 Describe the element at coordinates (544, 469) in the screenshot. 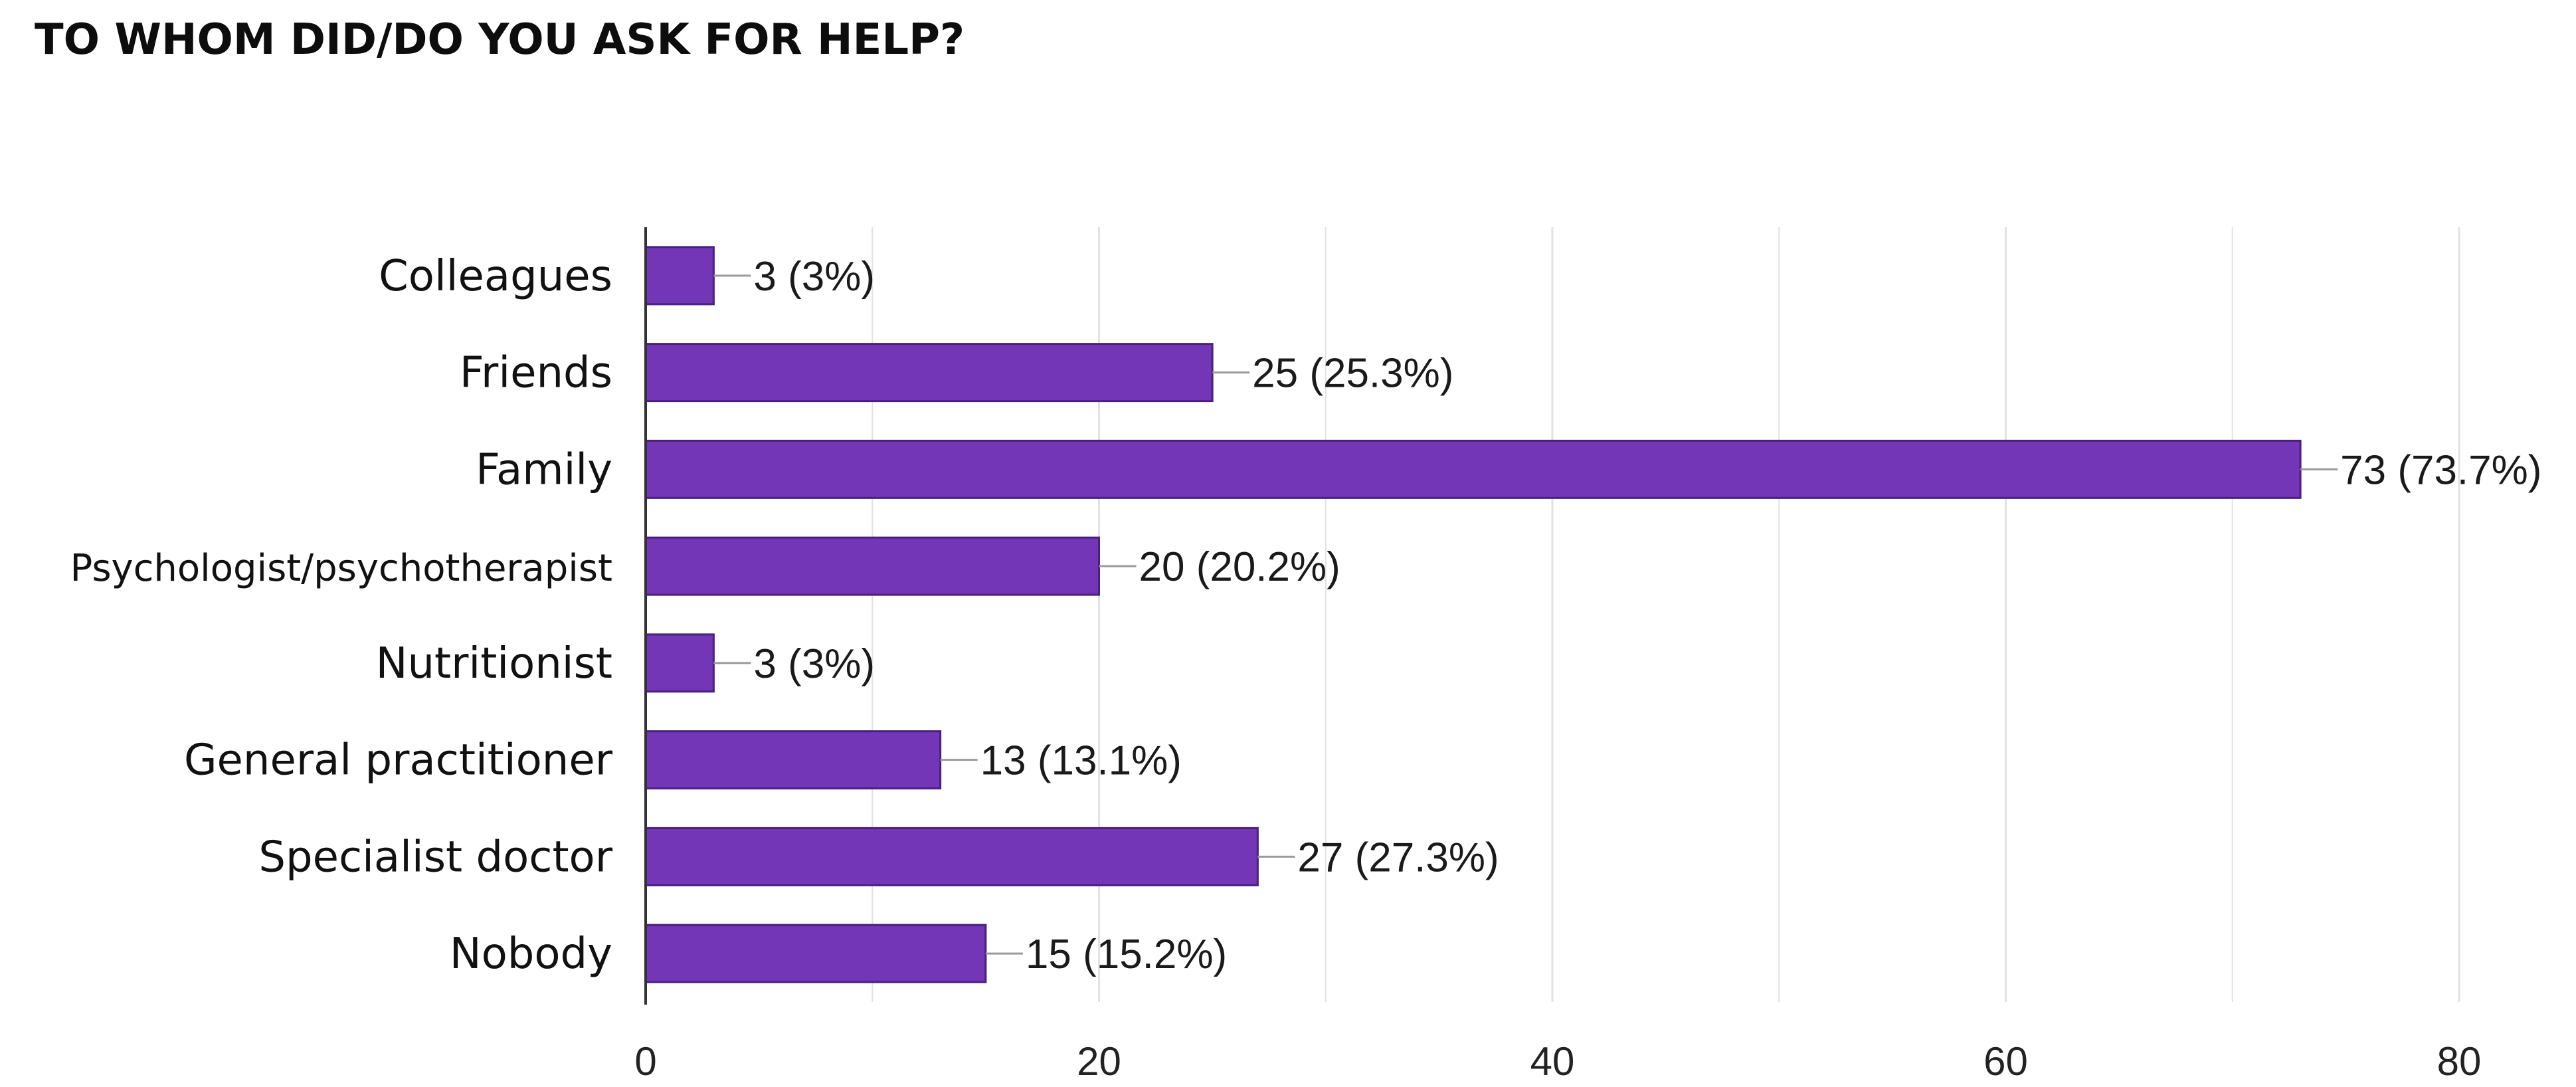

I see `category-label: Family` at that location.